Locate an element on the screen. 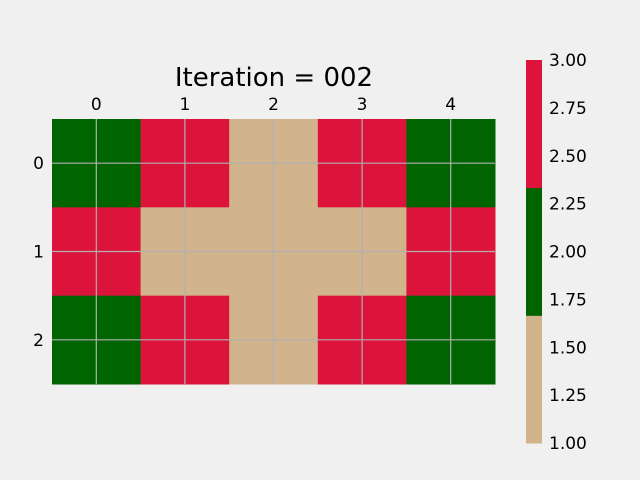 This screenshot has width=640, height=480. colorbar-tick-label: 2.50 is located at coordinates (568, 157).